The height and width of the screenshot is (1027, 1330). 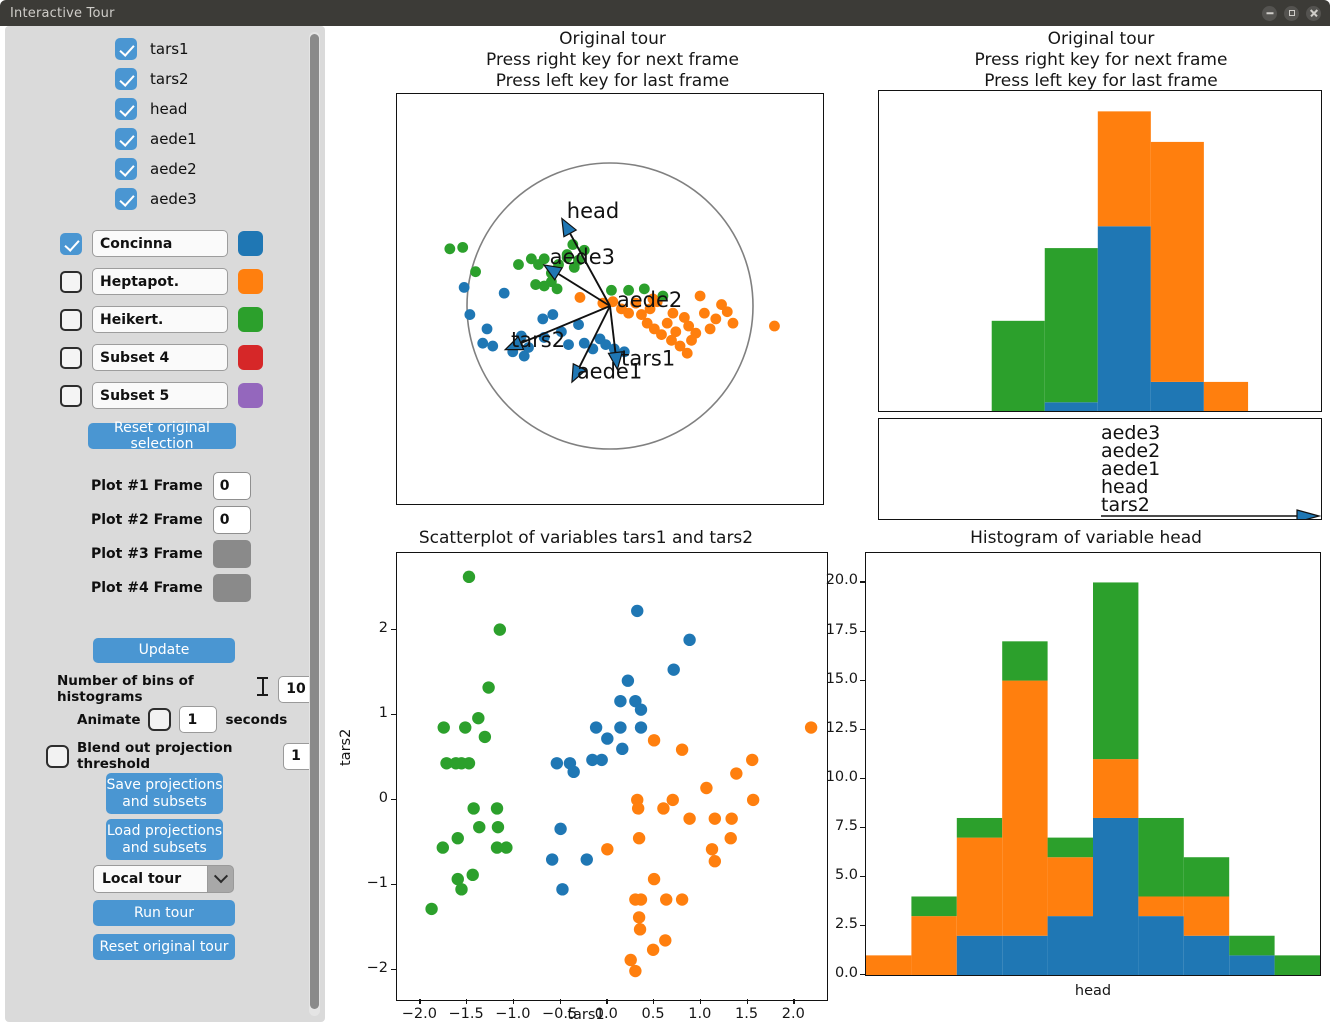 What do you see at coordinates (841, 678) in the screenshot?
I see `y-tick-label: 15.0` at bounding box center [841, 678].